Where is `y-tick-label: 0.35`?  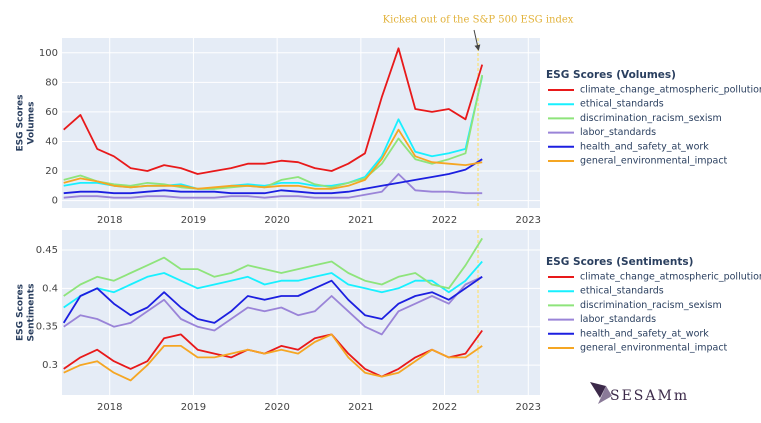
y-tick-label: 0.35 is located at coordinates (47, 327).